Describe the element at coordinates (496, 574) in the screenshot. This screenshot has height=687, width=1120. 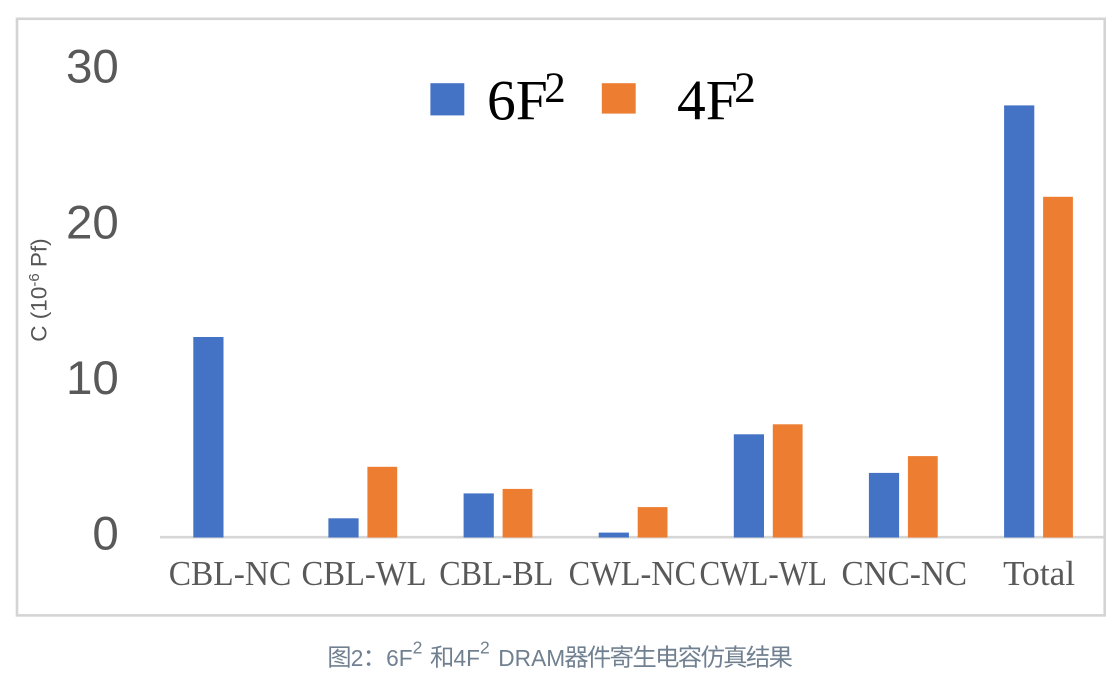
I see `svg-text: CBL-BL` at that location.